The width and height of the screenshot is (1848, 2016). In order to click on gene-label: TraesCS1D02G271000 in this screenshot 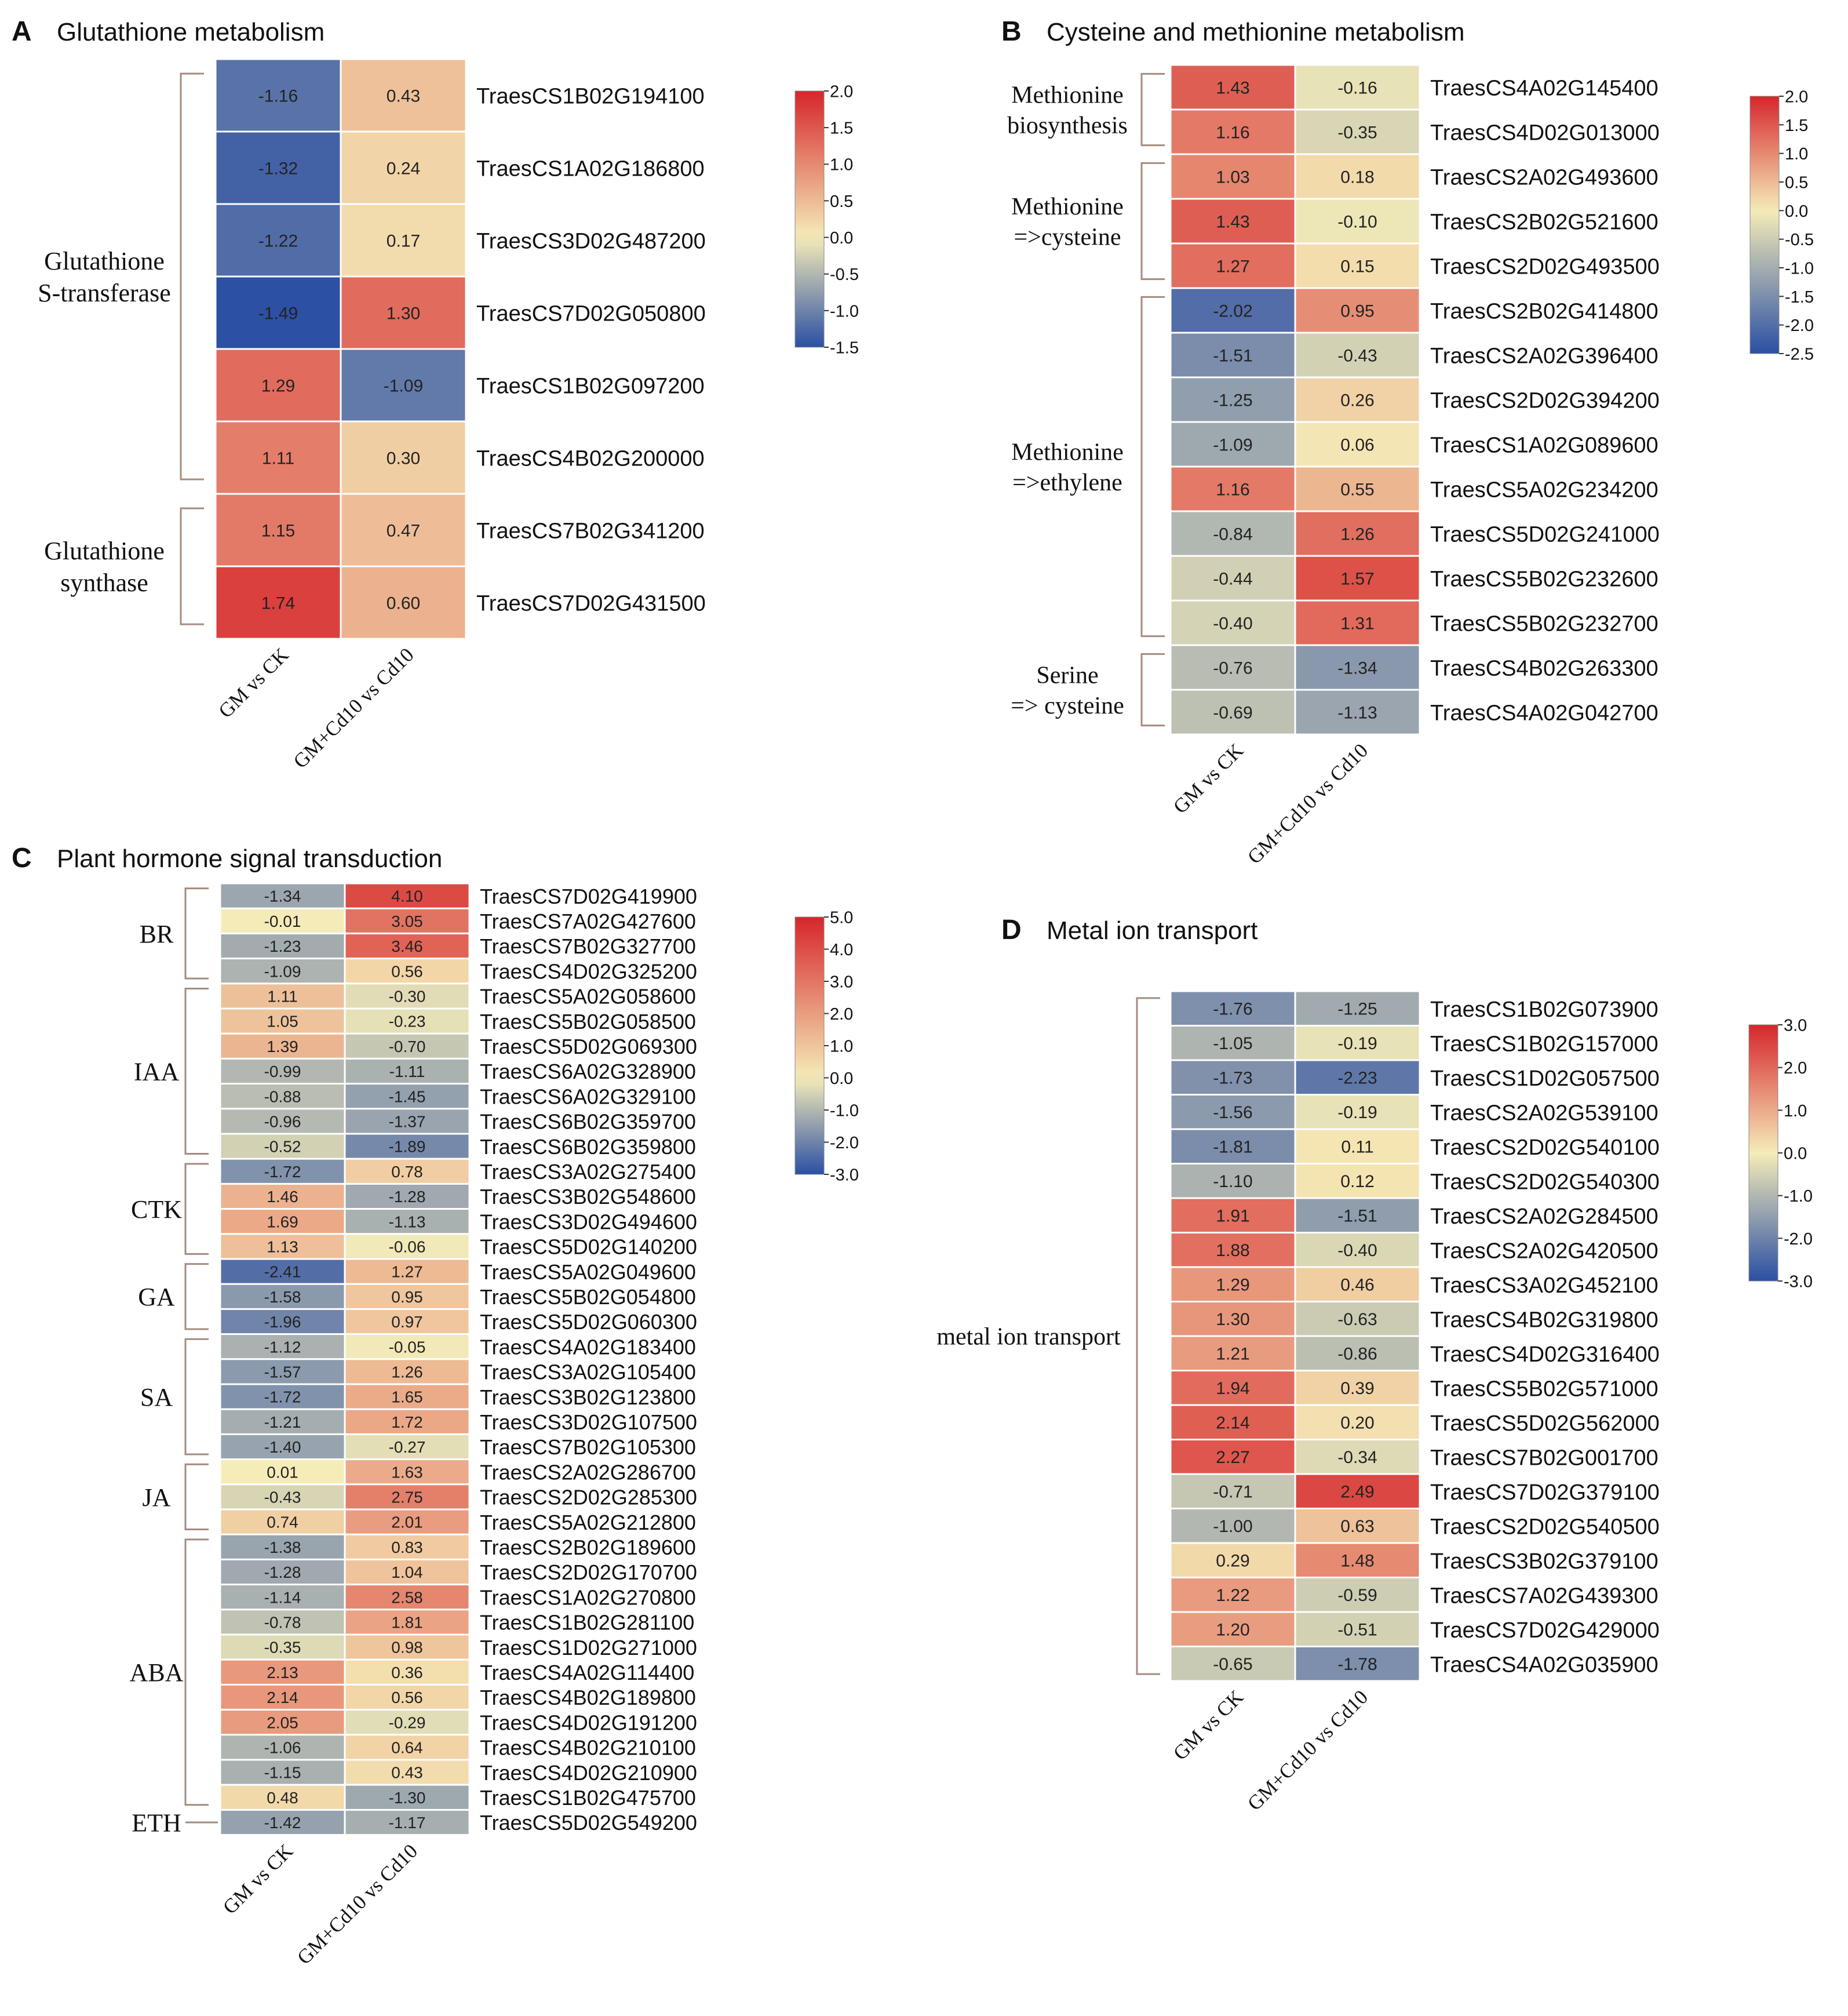, I will do `click(588, 1648)`.